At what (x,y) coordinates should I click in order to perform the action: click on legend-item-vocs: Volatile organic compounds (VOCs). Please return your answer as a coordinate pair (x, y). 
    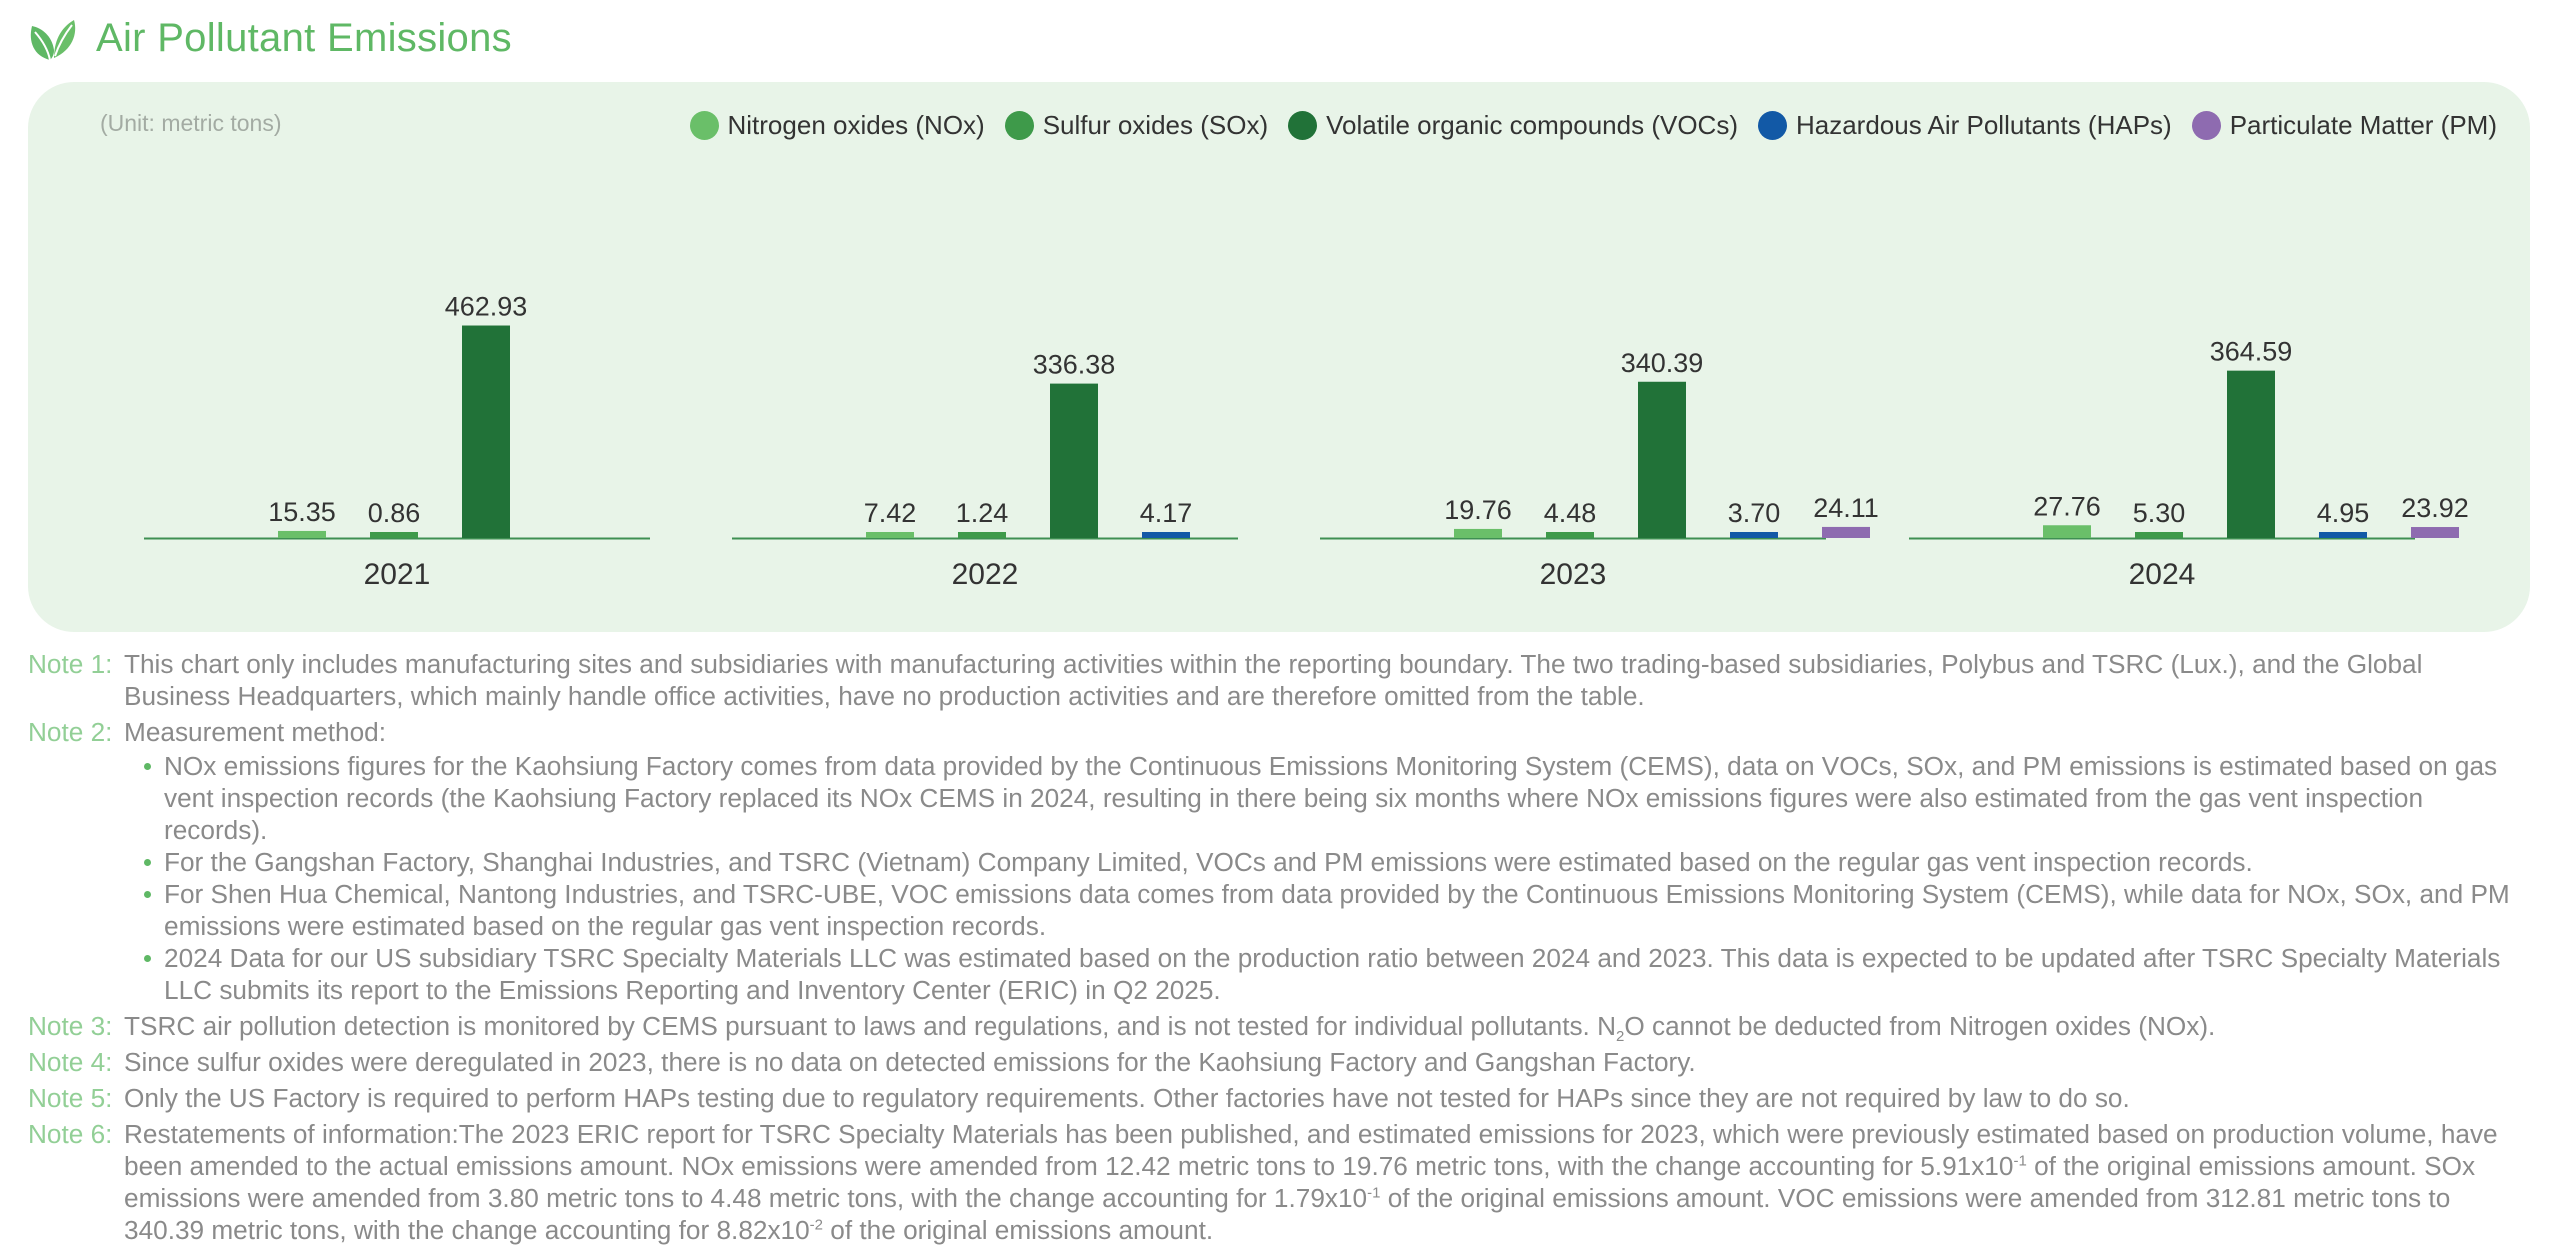
    Looking at the image, I should click on (1513, 125).